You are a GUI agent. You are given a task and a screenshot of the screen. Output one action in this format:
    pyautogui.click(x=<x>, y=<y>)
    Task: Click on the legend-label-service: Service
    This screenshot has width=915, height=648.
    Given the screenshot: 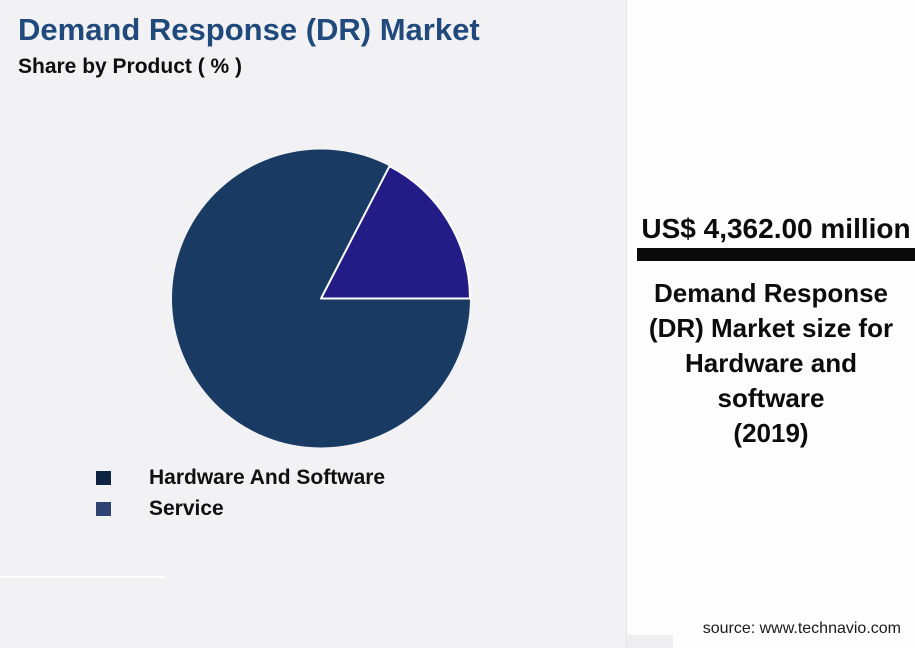 What is the action you would take?
    pyautogui.click(x=186, y=508)
    